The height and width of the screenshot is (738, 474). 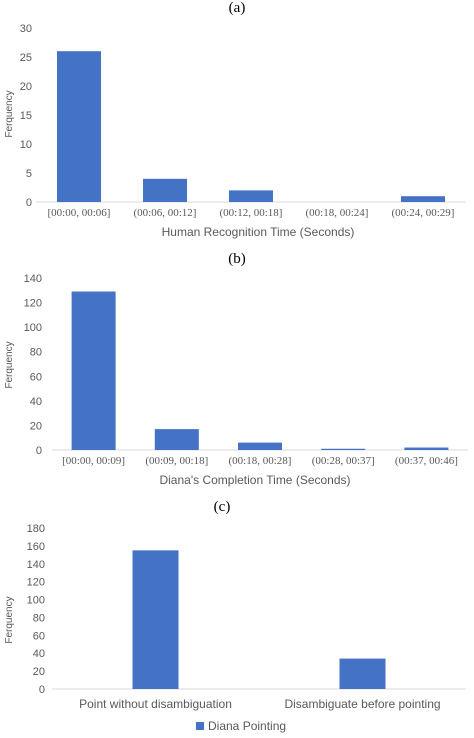 I want to click on category-label: (00:24, 00:29], so click(x=423, y=213).